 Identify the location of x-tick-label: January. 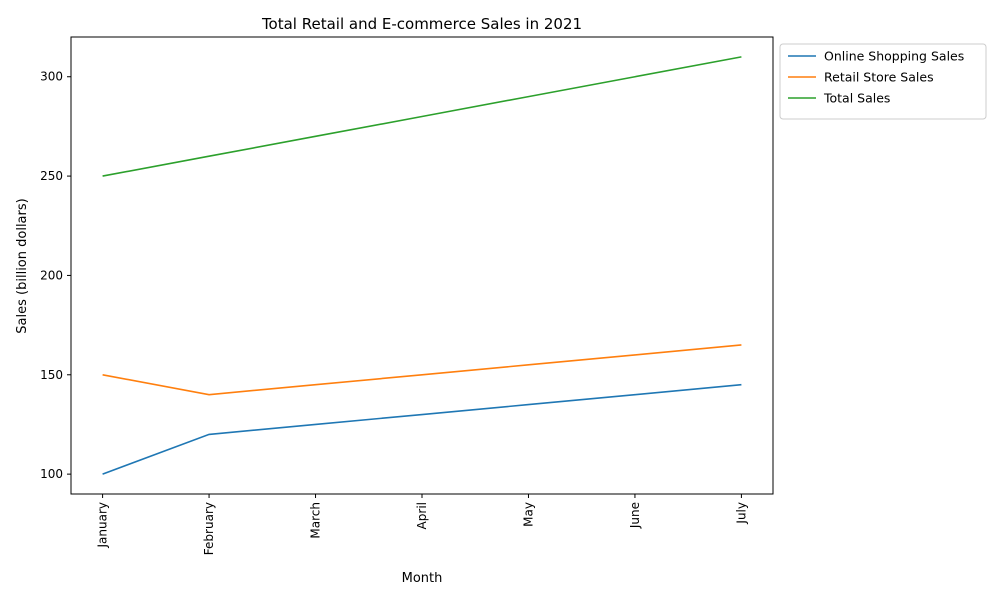
(103, 525).